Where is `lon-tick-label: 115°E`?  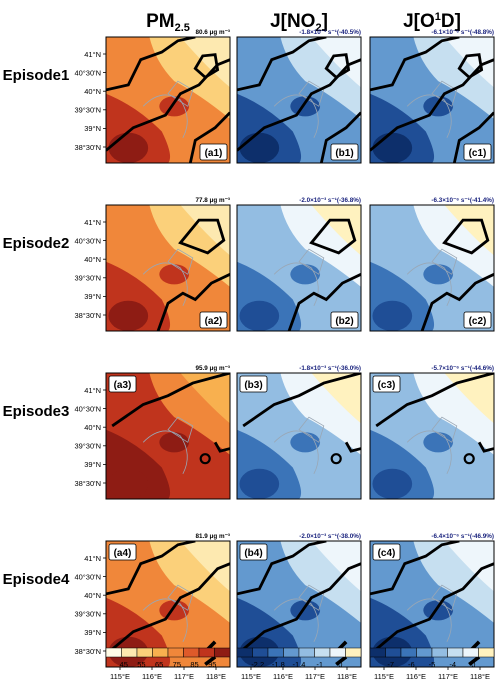 lon-tick-label: 115°E is located at coordinates (384, 675).